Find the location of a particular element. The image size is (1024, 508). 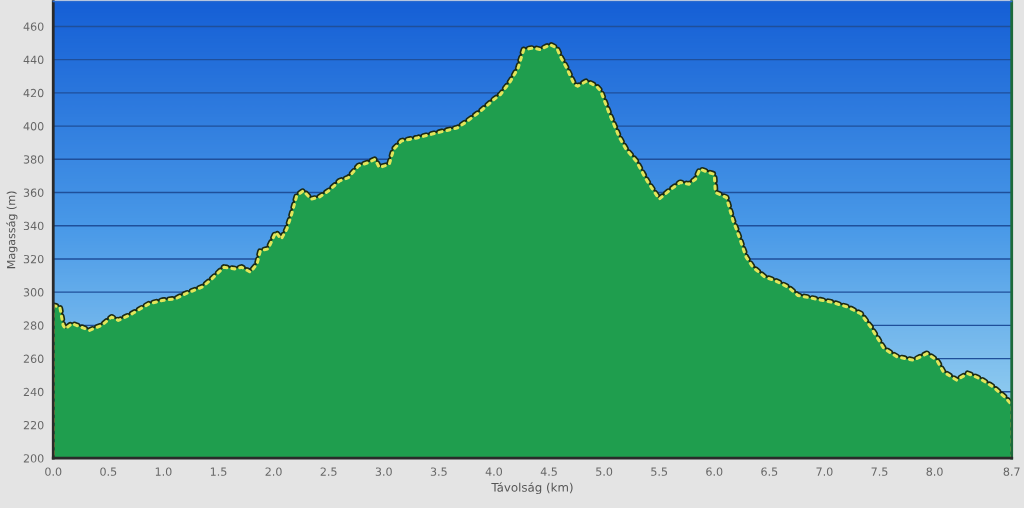

x-tick-label: 6.0 is located at coordinates (714, 471).